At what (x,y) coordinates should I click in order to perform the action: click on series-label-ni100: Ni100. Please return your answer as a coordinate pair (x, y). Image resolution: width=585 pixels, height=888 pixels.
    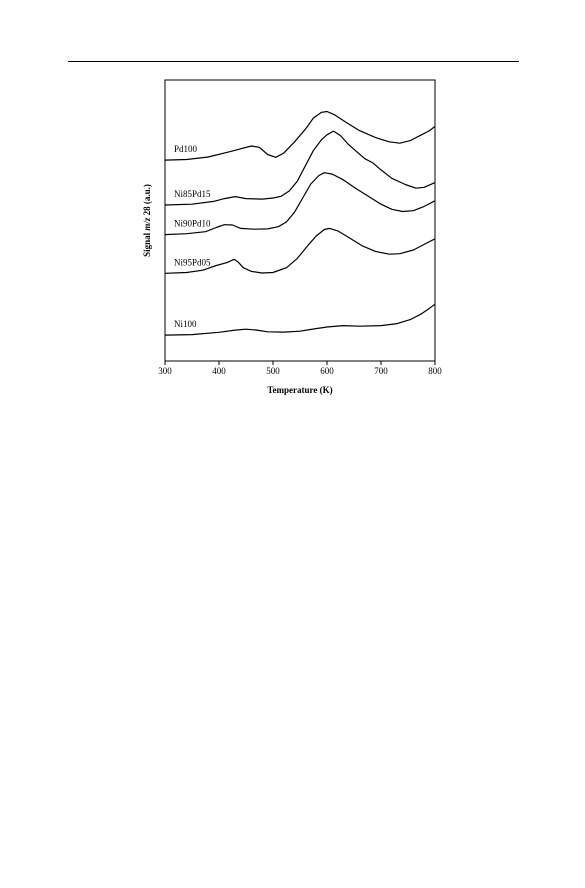
    Looking at the image, I should click on (185, 324).